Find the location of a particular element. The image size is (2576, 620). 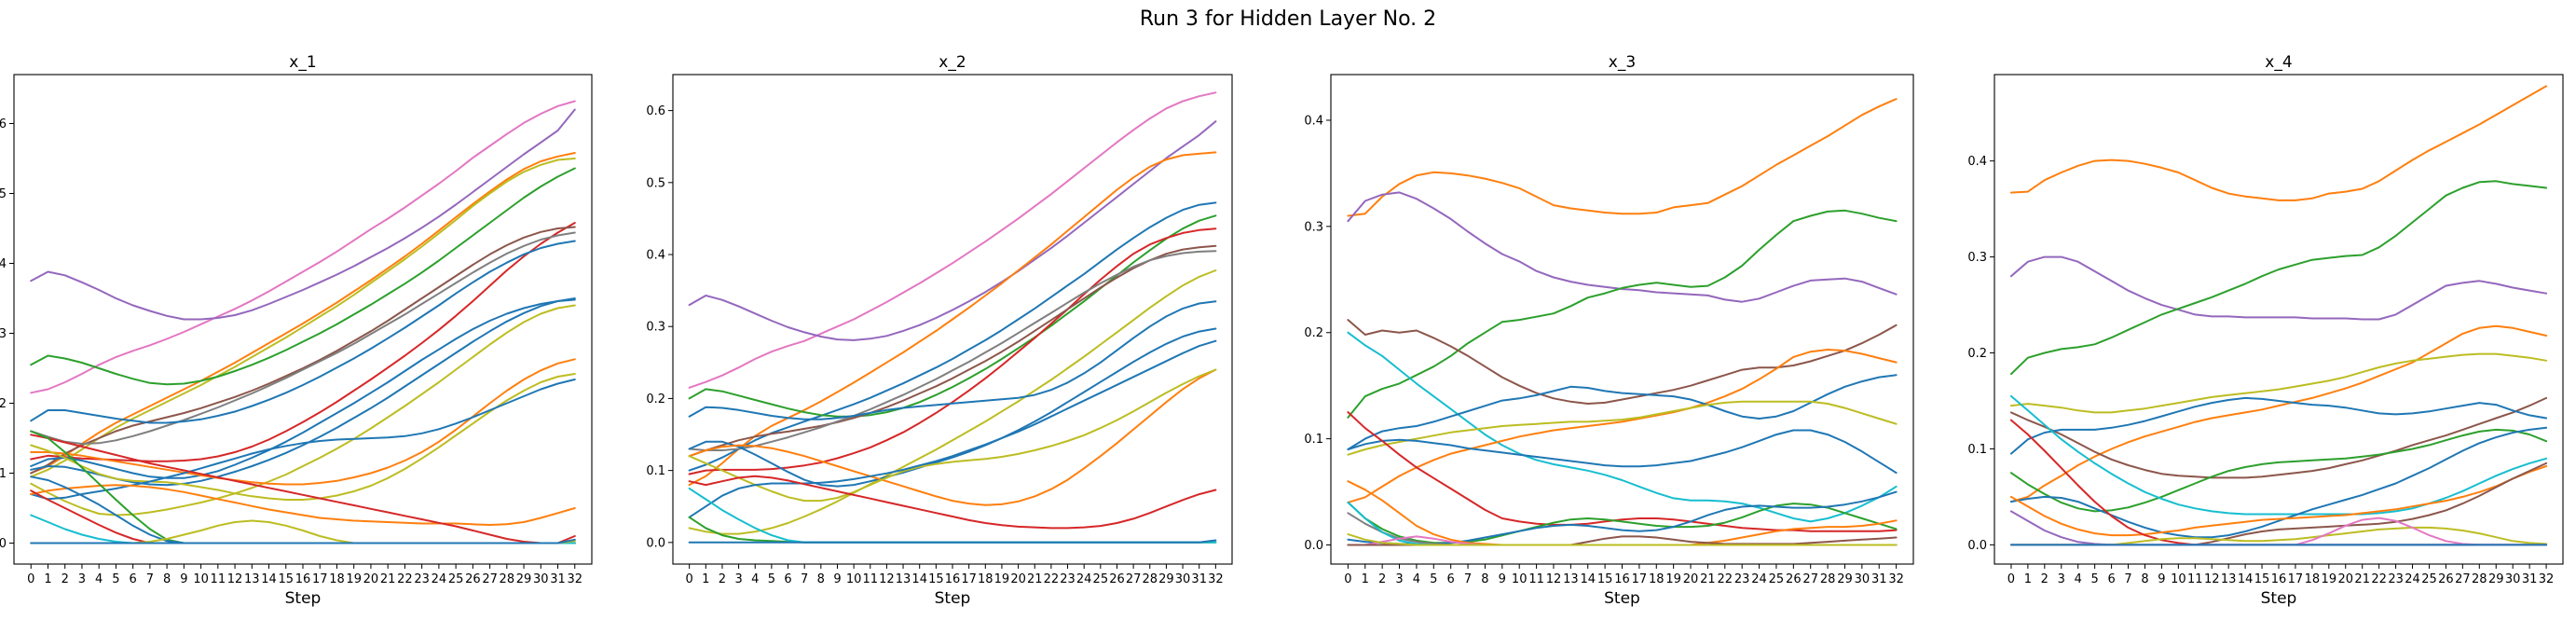

x-tick-label: 3 is located at coordinates (82, 579).